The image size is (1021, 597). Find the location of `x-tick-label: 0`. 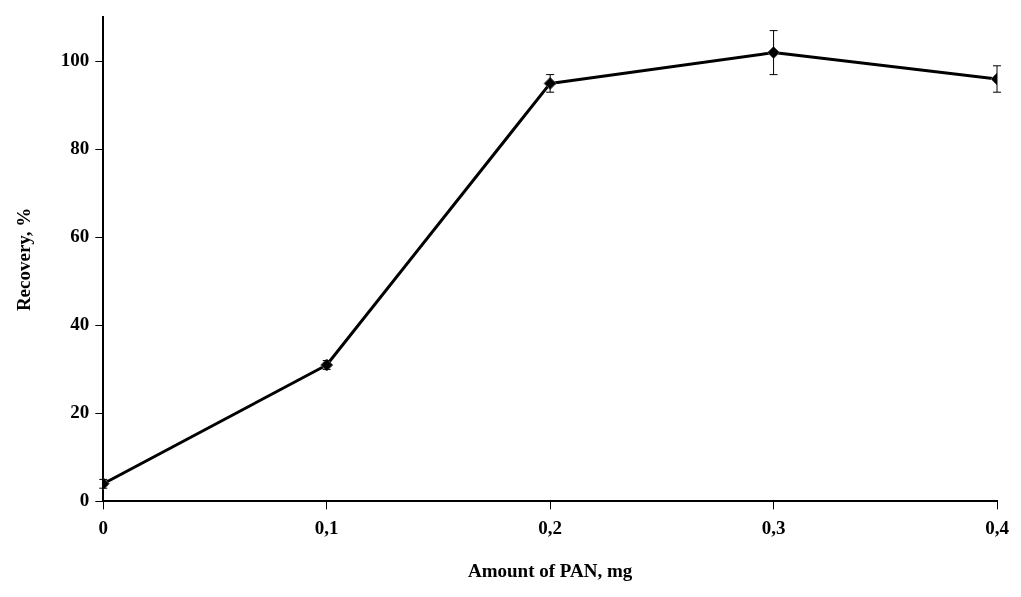

x-tick-label: 0 is located at coordinates (103, 527).